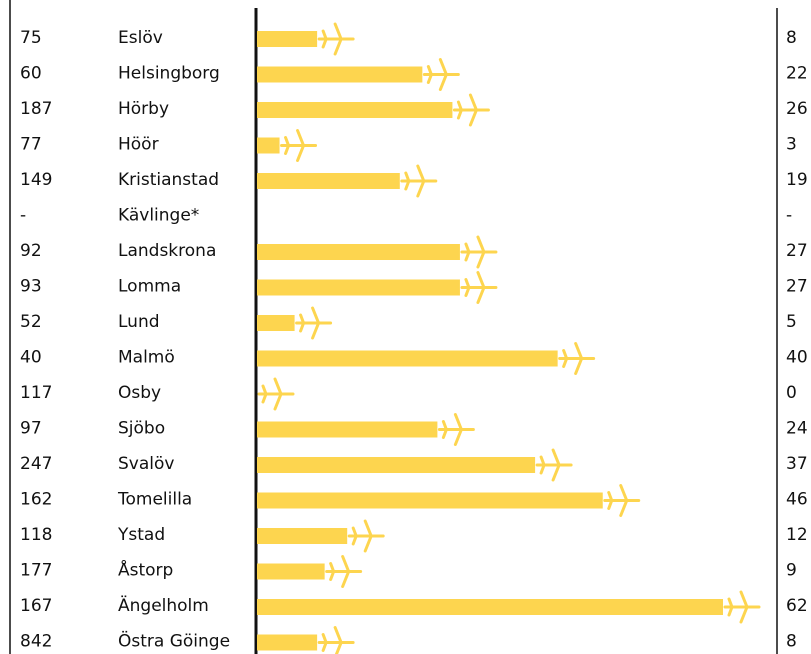 The image size is (811, 654). What do you see at coordinates (174, 641) in the screenshot?
I see `category-label: Östra Göinge` at bounding box center [174, 641].